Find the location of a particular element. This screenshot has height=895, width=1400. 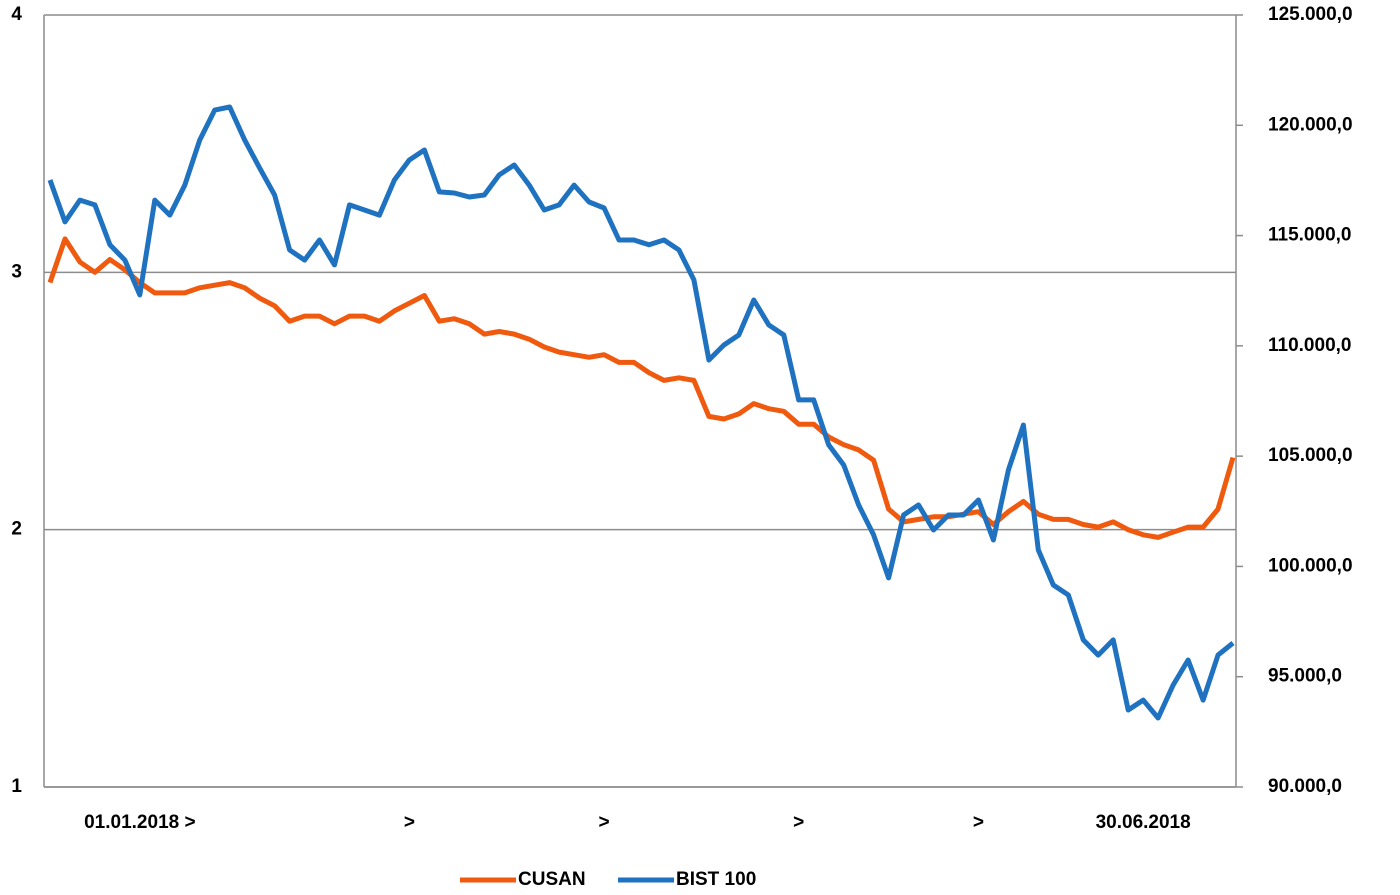

y2-tick-label: 115.000,0 is located at coordinates (1309, 235).